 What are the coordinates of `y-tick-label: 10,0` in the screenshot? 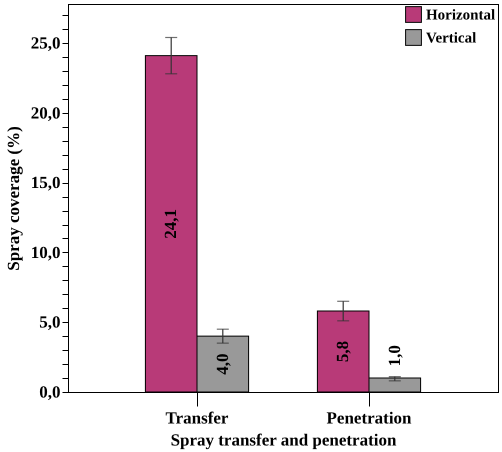 It's located at (45, 252).